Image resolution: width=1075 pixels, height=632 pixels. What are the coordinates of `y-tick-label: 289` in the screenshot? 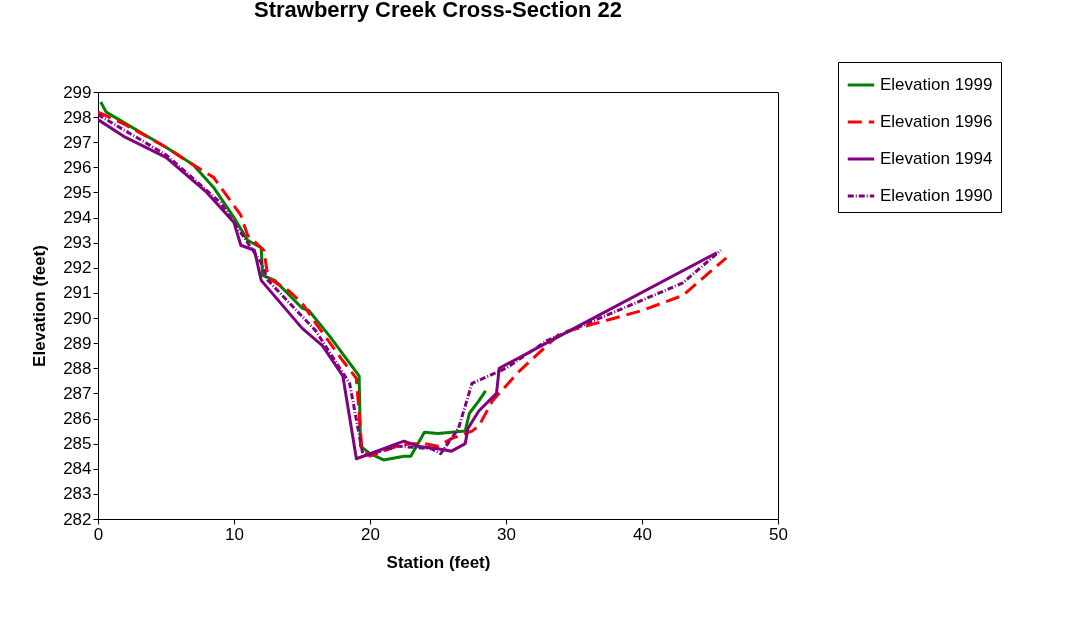 It's located at (77, 343).